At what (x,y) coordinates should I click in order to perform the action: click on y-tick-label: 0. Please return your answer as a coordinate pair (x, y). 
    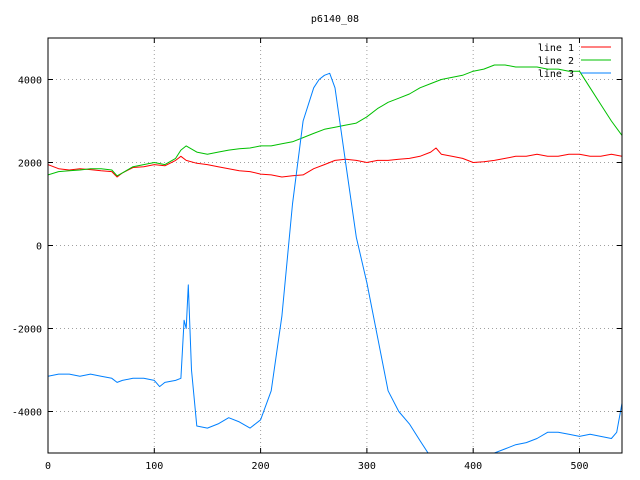
    Looking at the image, I should click on (39, 247).